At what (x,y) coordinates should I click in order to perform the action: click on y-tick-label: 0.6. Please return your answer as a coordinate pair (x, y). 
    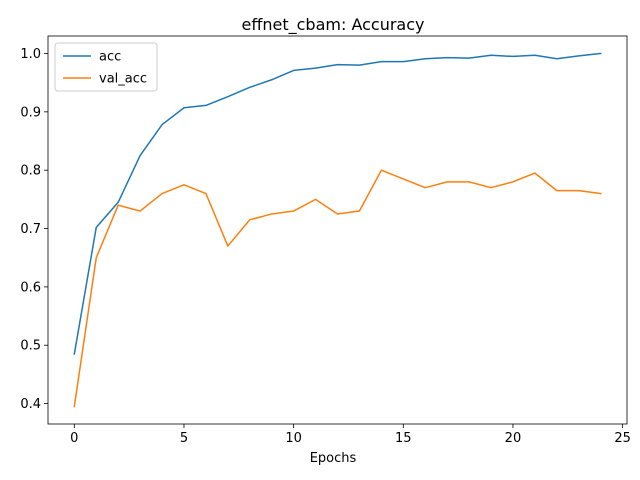
    Looking at the image, I should click on (30, 287).